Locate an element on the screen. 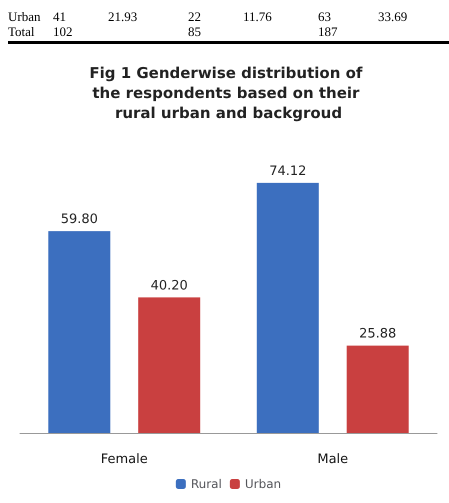 This screenshot has width=449, height=503. text: Total 102 85 187 is located at coordinates (173, 31).